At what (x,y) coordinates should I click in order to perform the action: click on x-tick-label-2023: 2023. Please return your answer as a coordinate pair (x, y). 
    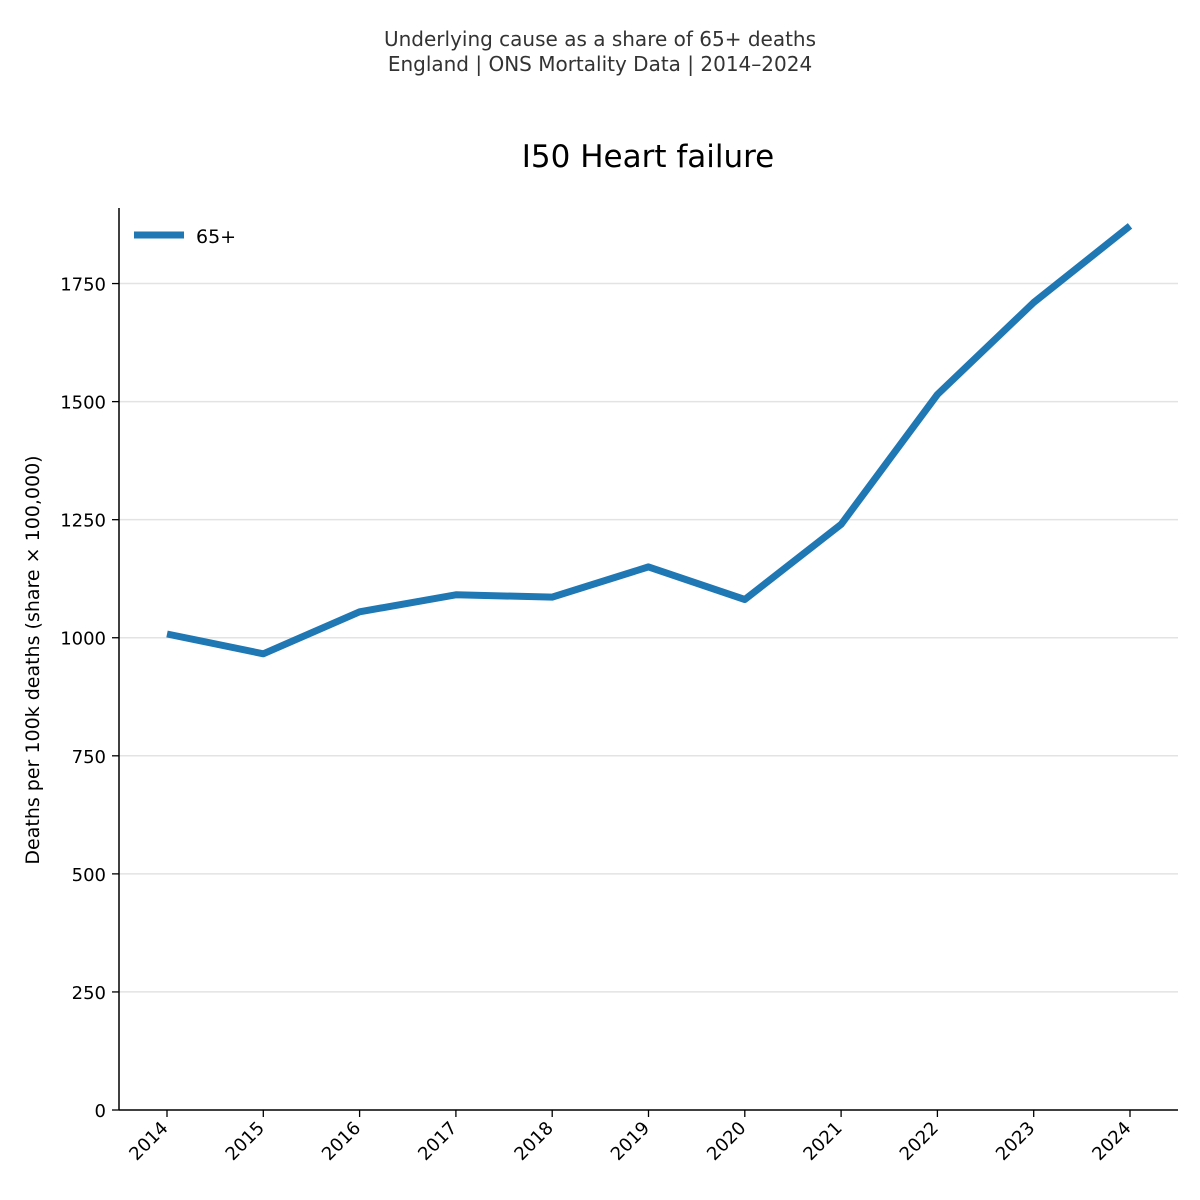
    Looking at the image, I should click on (1015, 1141).